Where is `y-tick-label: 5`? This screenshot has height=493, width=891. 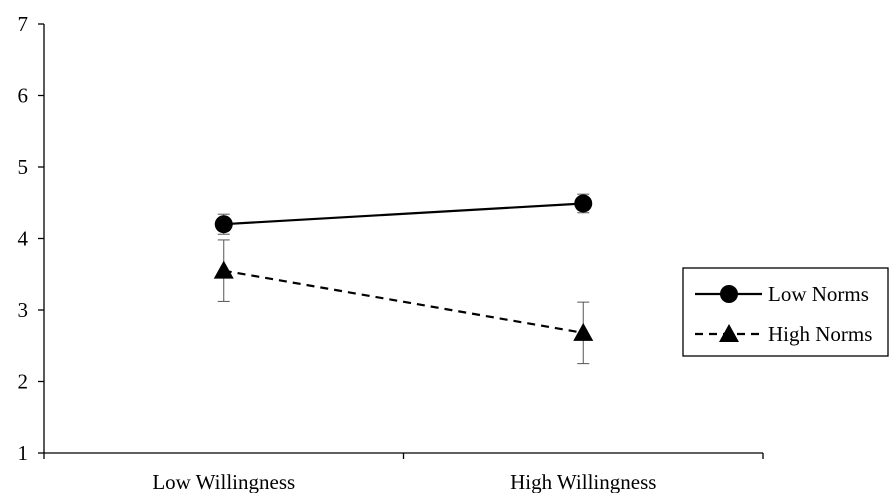 y-tick-label: 5 is located at coordinates (23, 167).